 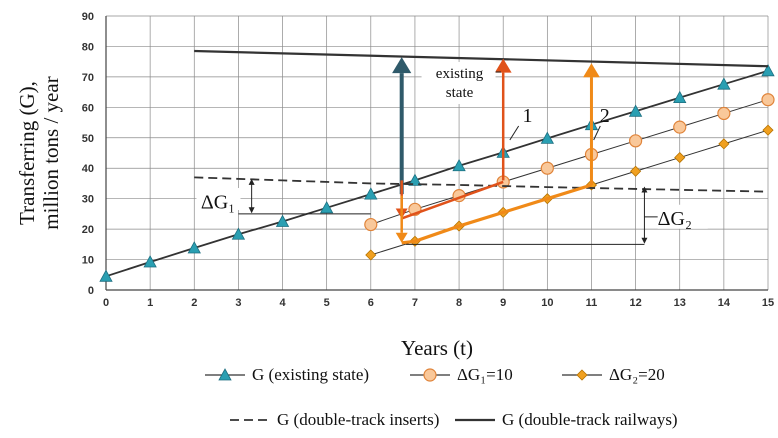 What do you see at coordinates (371, 303) in the screenshot?
I see `x-tick-label: 6` at bounding box center [371, 303].